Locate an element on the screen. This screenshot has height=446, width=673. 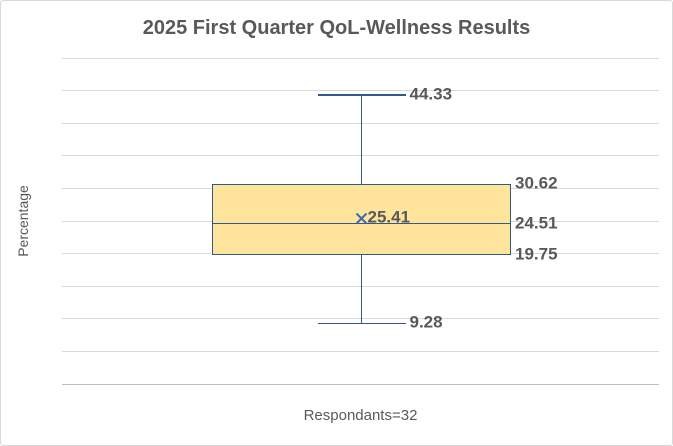
data-label-mean: 25.41 is located at coordinates (389, 217).